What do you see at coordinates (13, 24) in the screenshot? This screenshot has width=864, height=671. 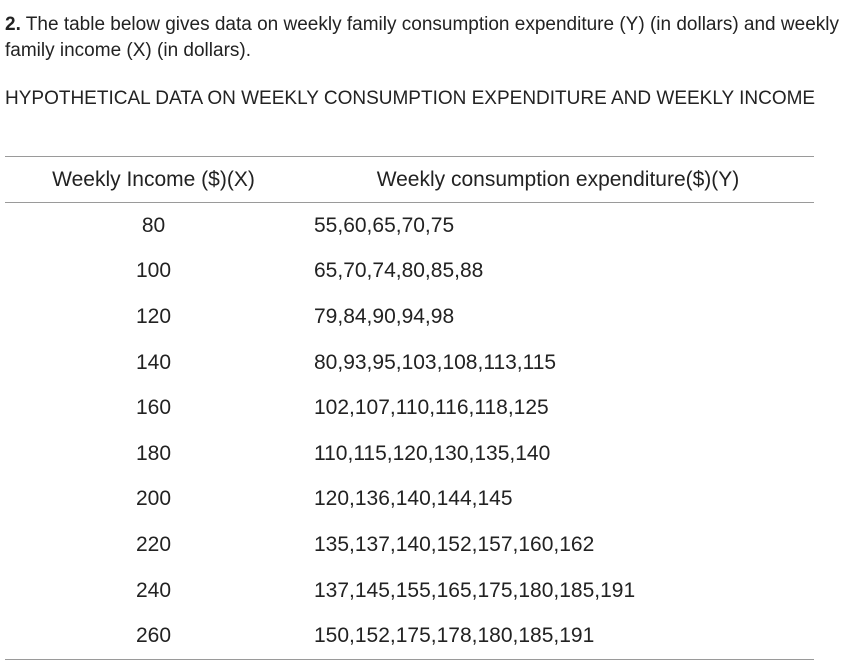 I see `question-number: 2.` at bounding box center [13, 24].